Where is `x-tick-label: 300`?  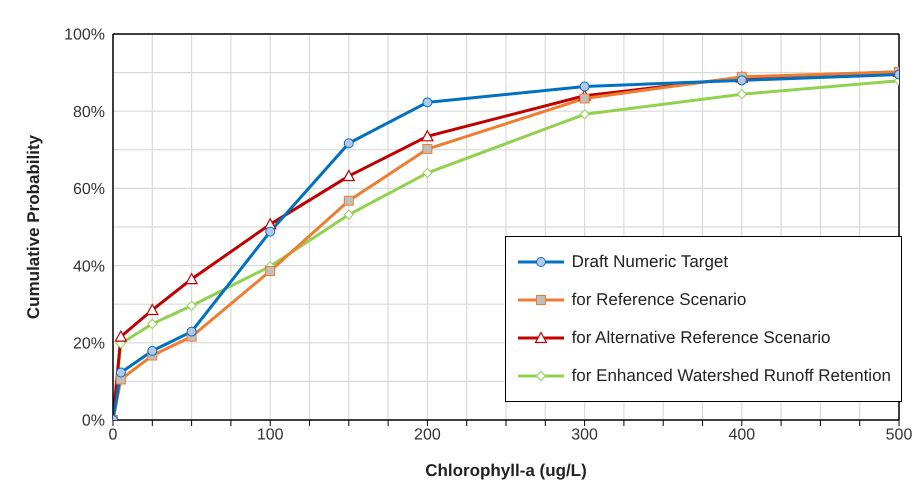 x-tick-label: 300 is located at coordinates (584, 435).